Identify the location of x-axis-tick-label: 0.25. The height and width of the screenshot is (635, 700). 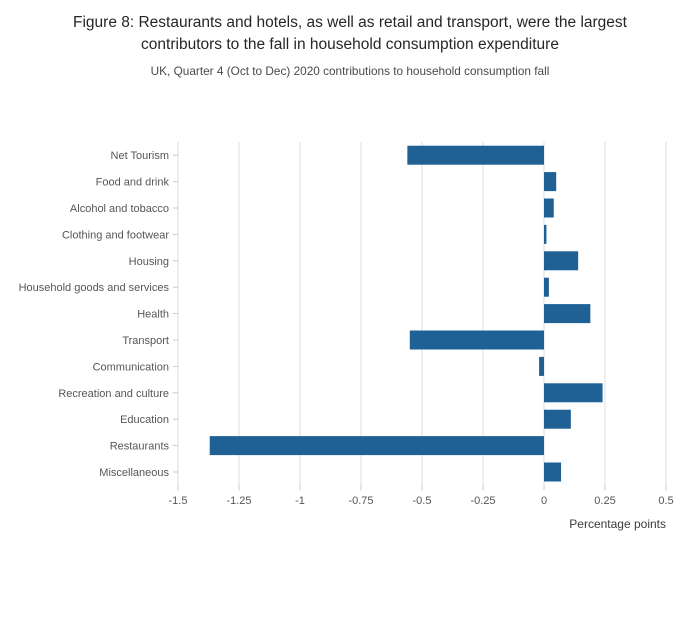
(604, 502).